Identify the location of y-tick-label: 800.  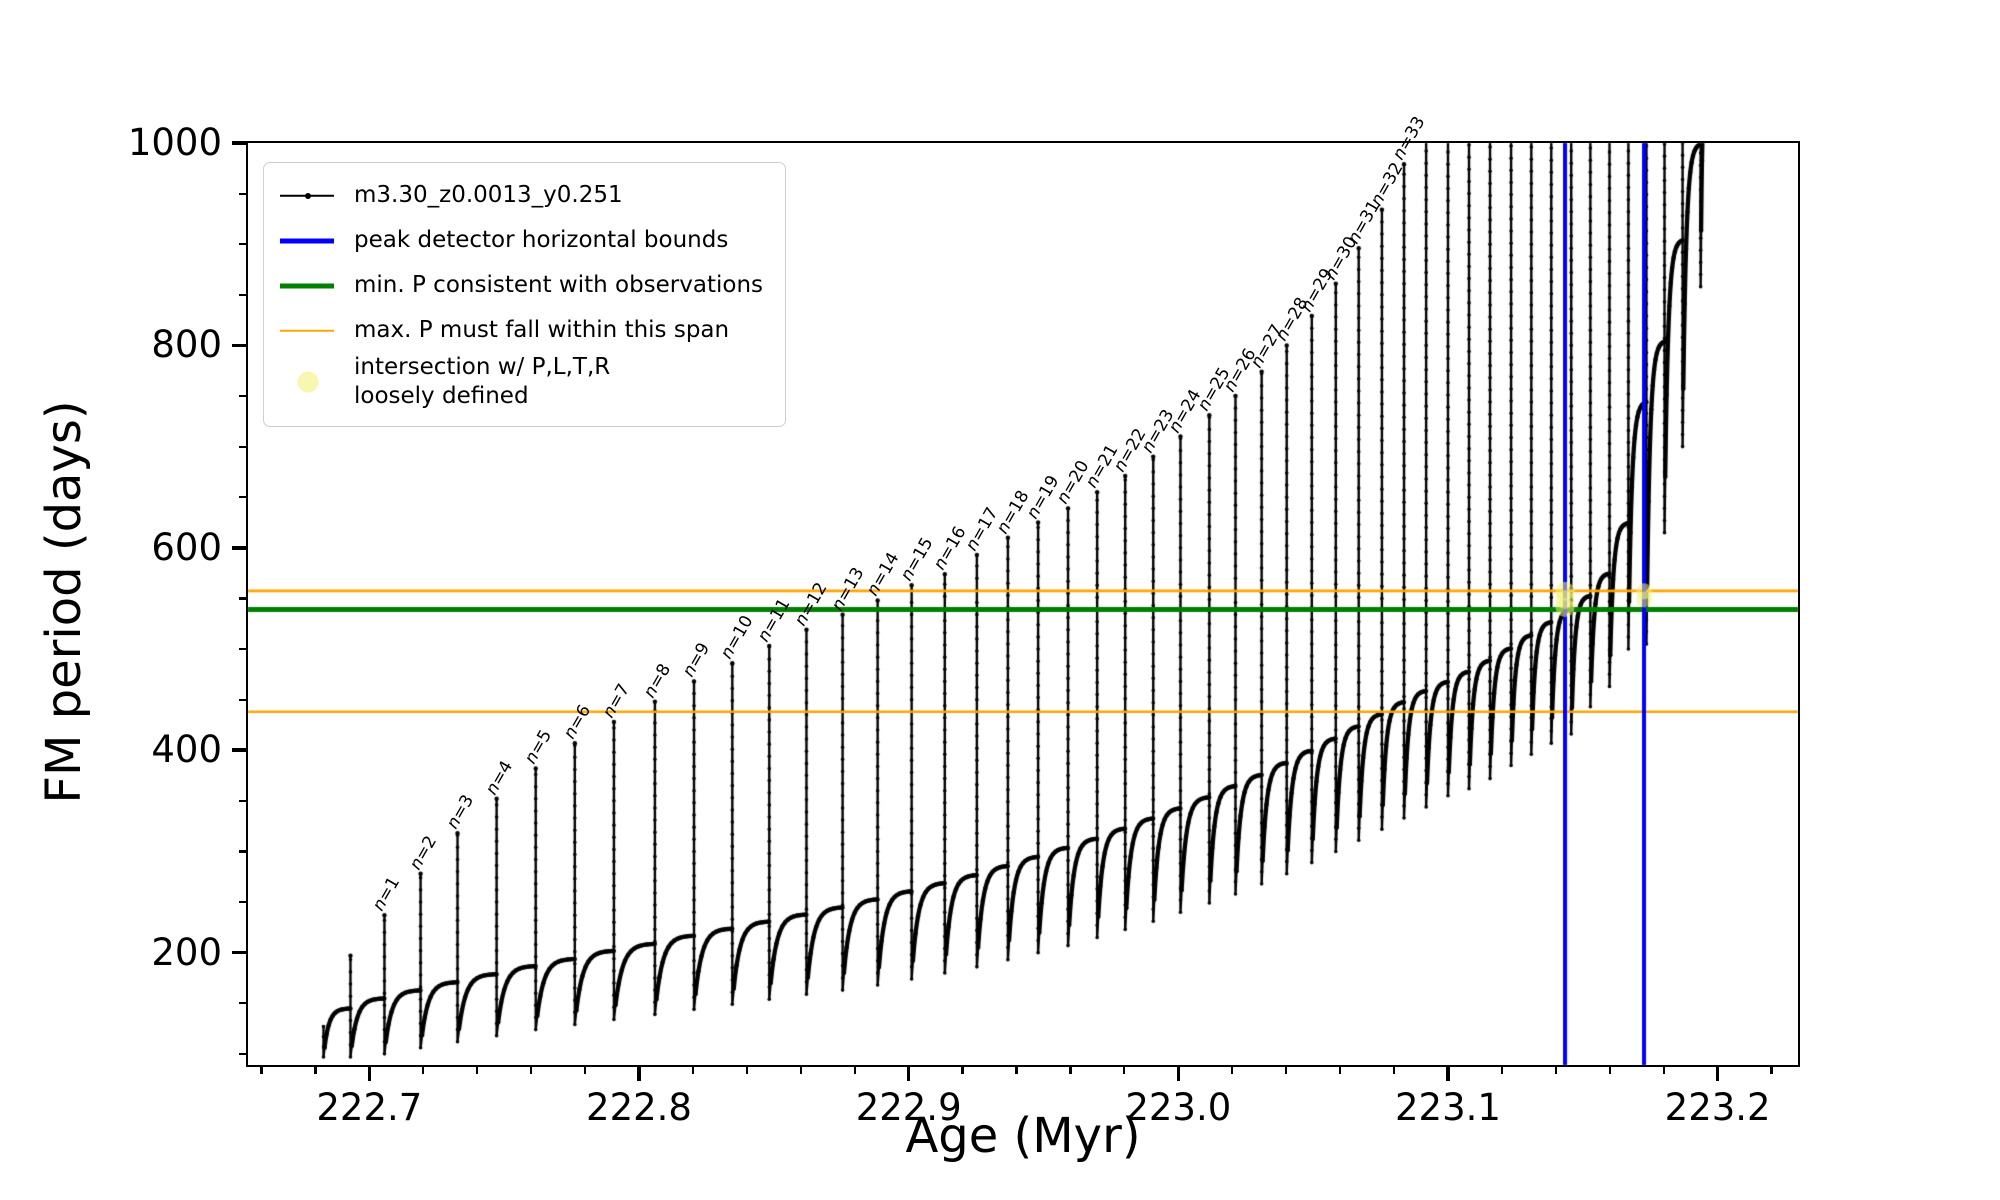
(186, 345).